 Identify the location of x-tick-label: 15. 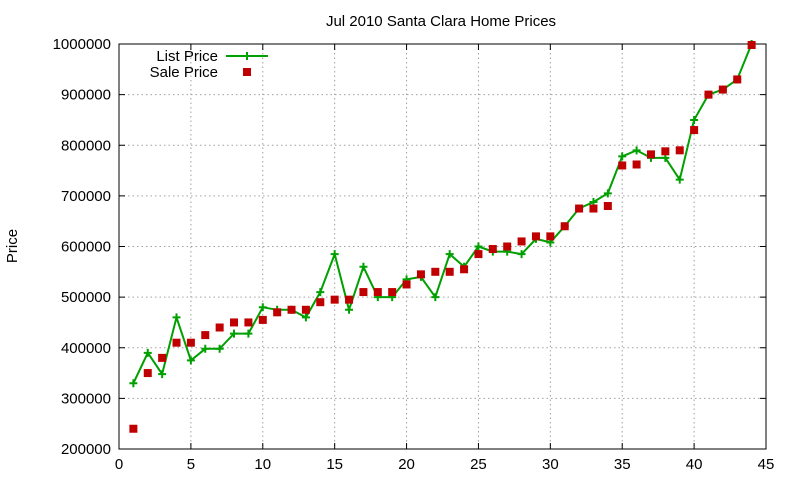
(334, 464).